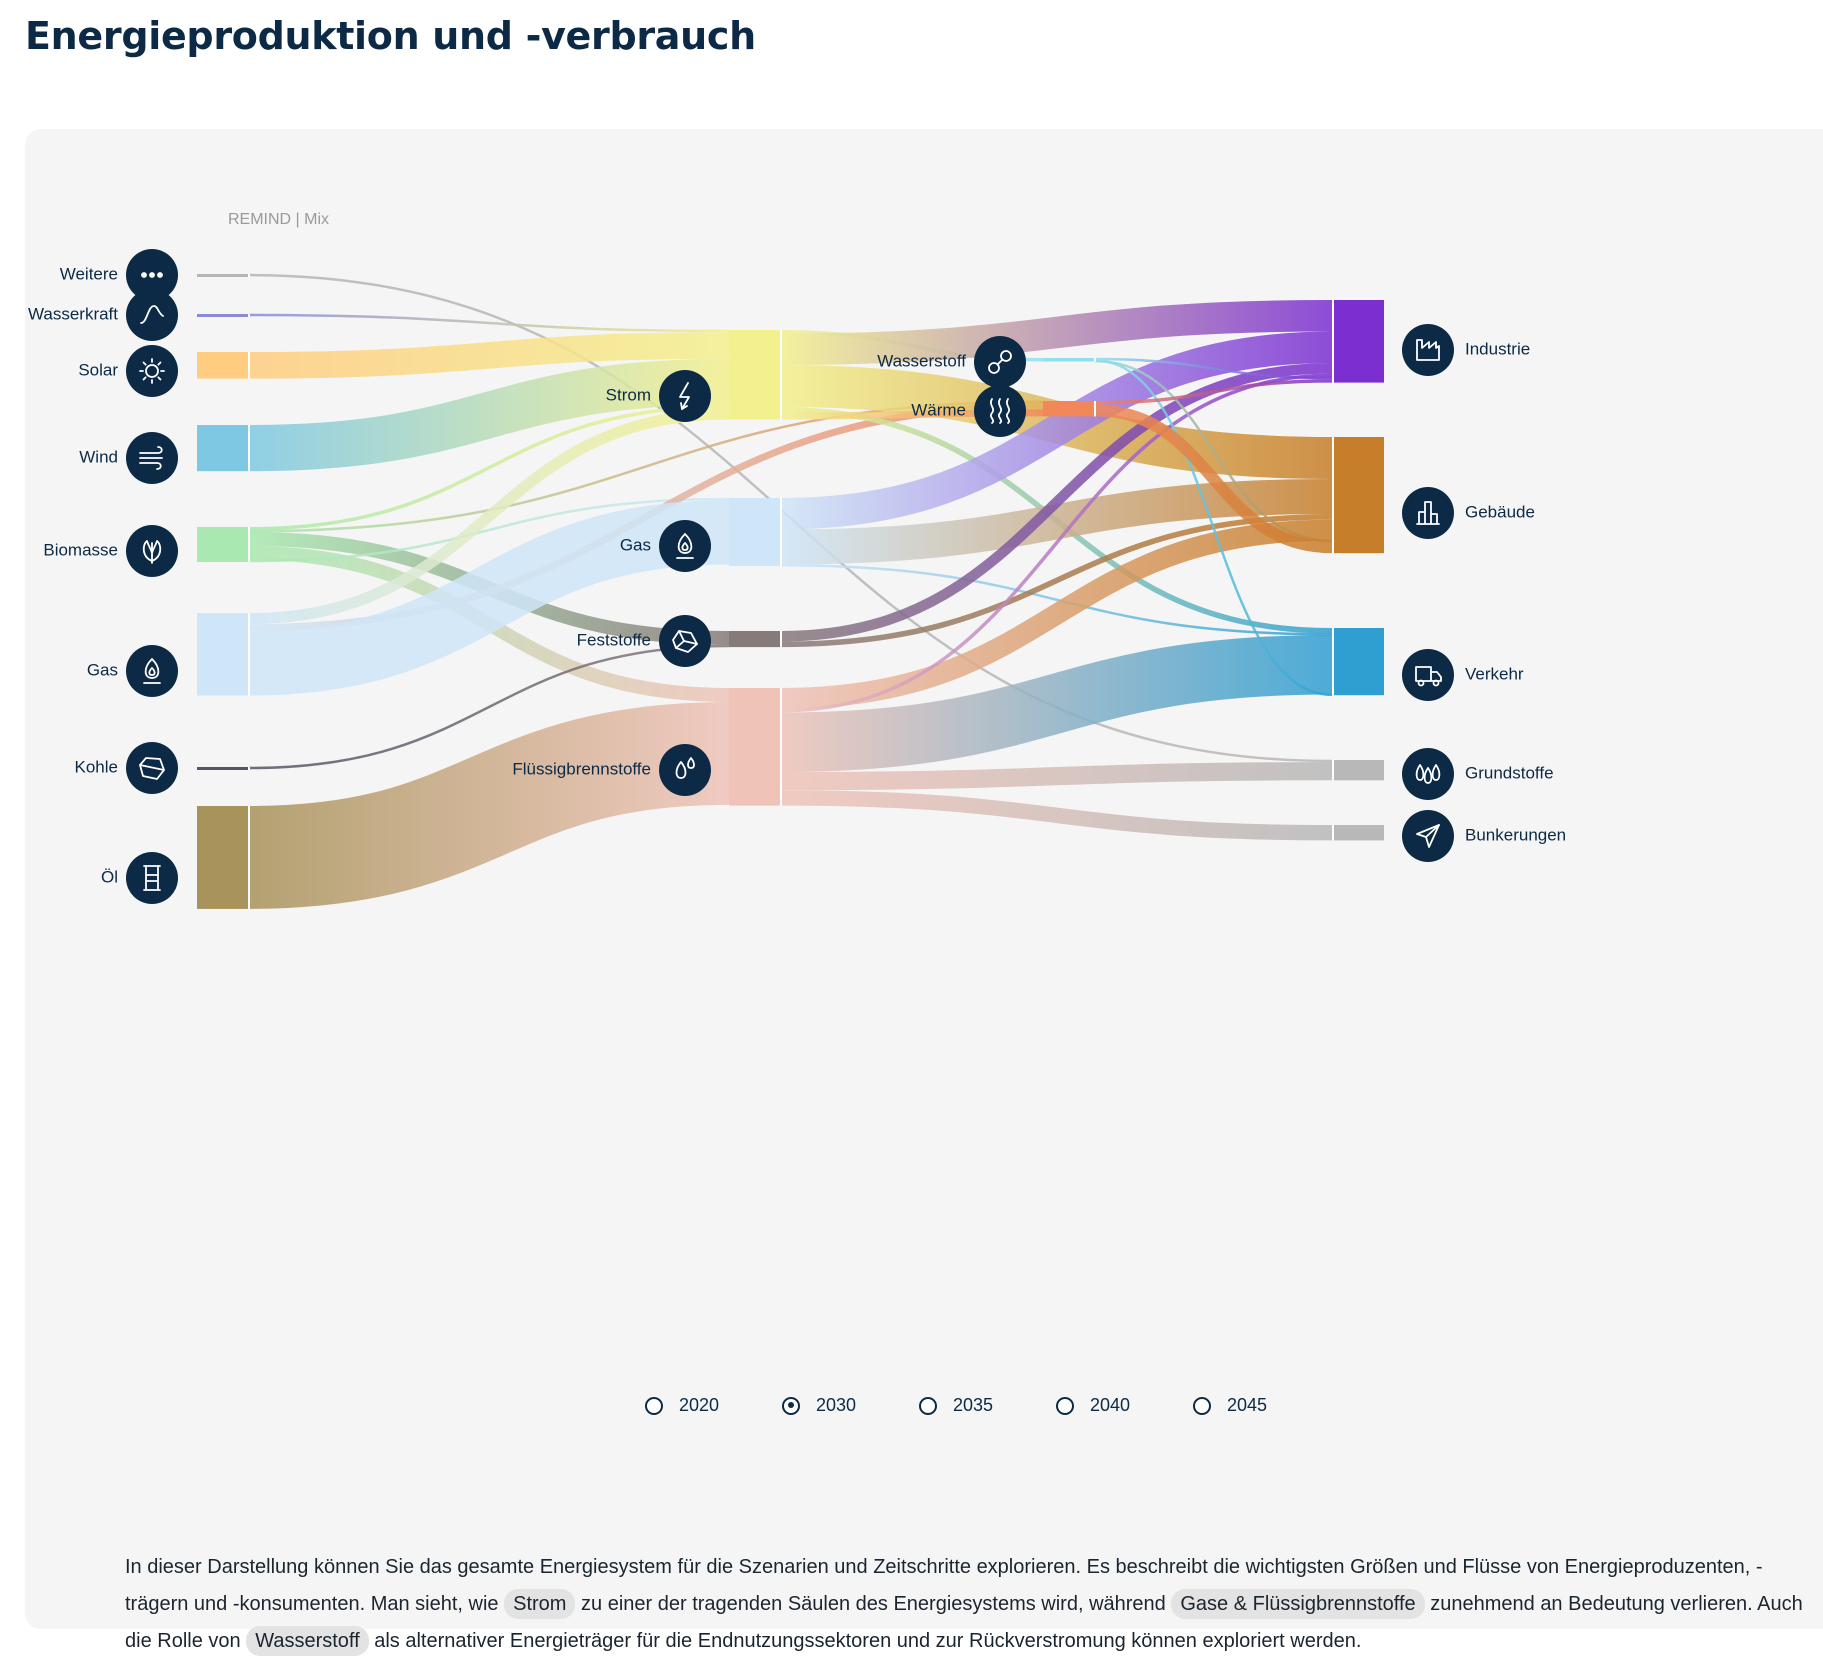  What do you see at coordinates (644, 641) in the screenshot?
I see `node-feststoffe: Feststoffe` at bounding box center [644, 641].